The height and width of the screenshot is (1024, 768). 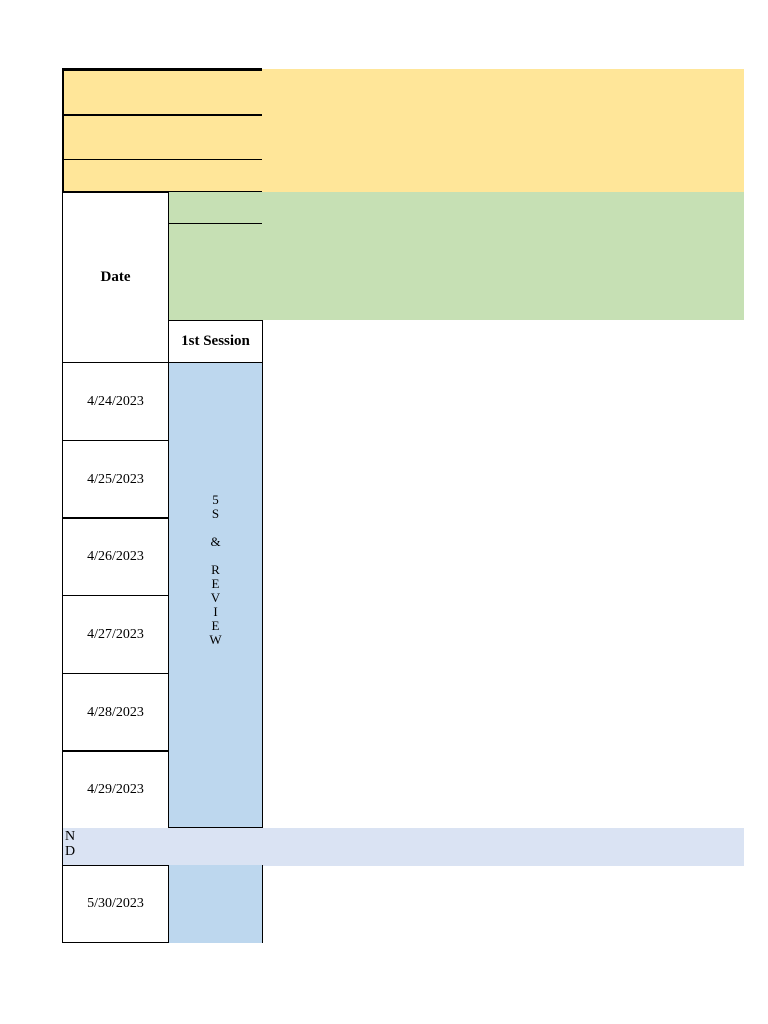 I want to click on divider-row-text: N D, so click(x=70, y=844).